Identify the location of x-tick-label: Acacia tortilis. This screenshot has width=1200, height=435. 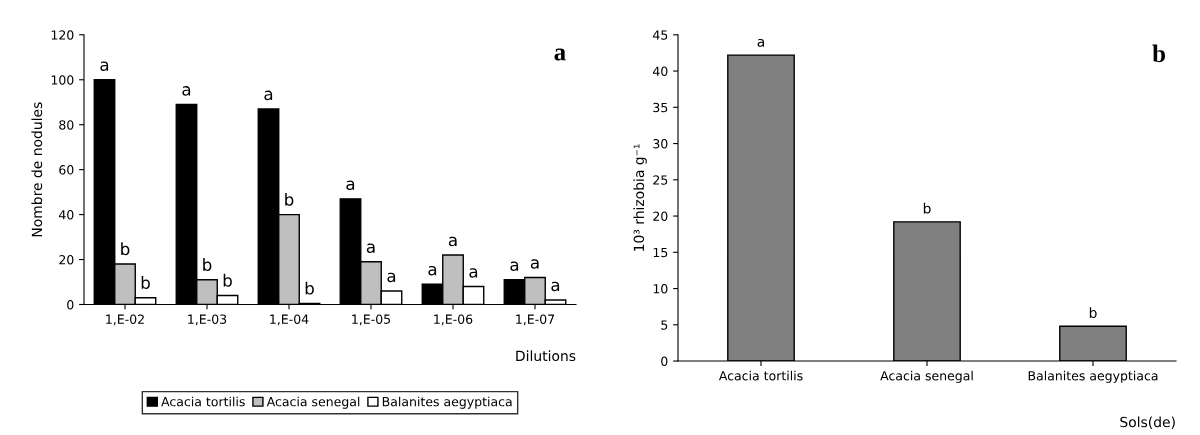
(760, 375).